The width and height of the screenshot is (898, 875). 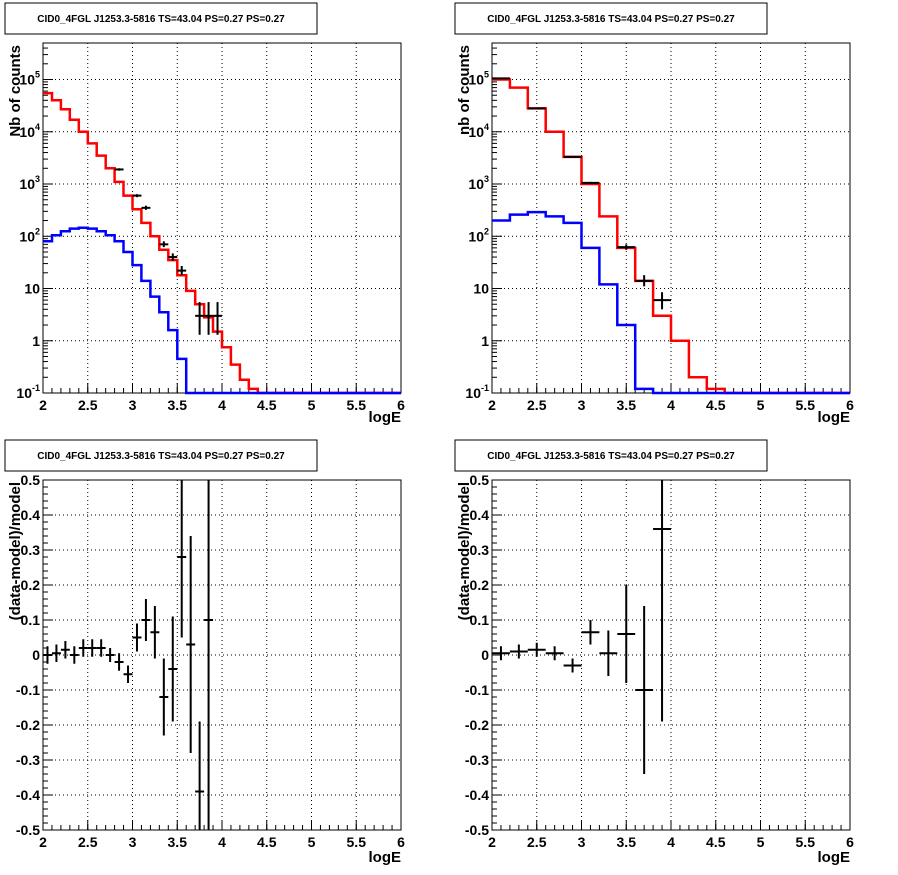 I want to click on y-tick-label: -0.4, so click(x=477, y=795).